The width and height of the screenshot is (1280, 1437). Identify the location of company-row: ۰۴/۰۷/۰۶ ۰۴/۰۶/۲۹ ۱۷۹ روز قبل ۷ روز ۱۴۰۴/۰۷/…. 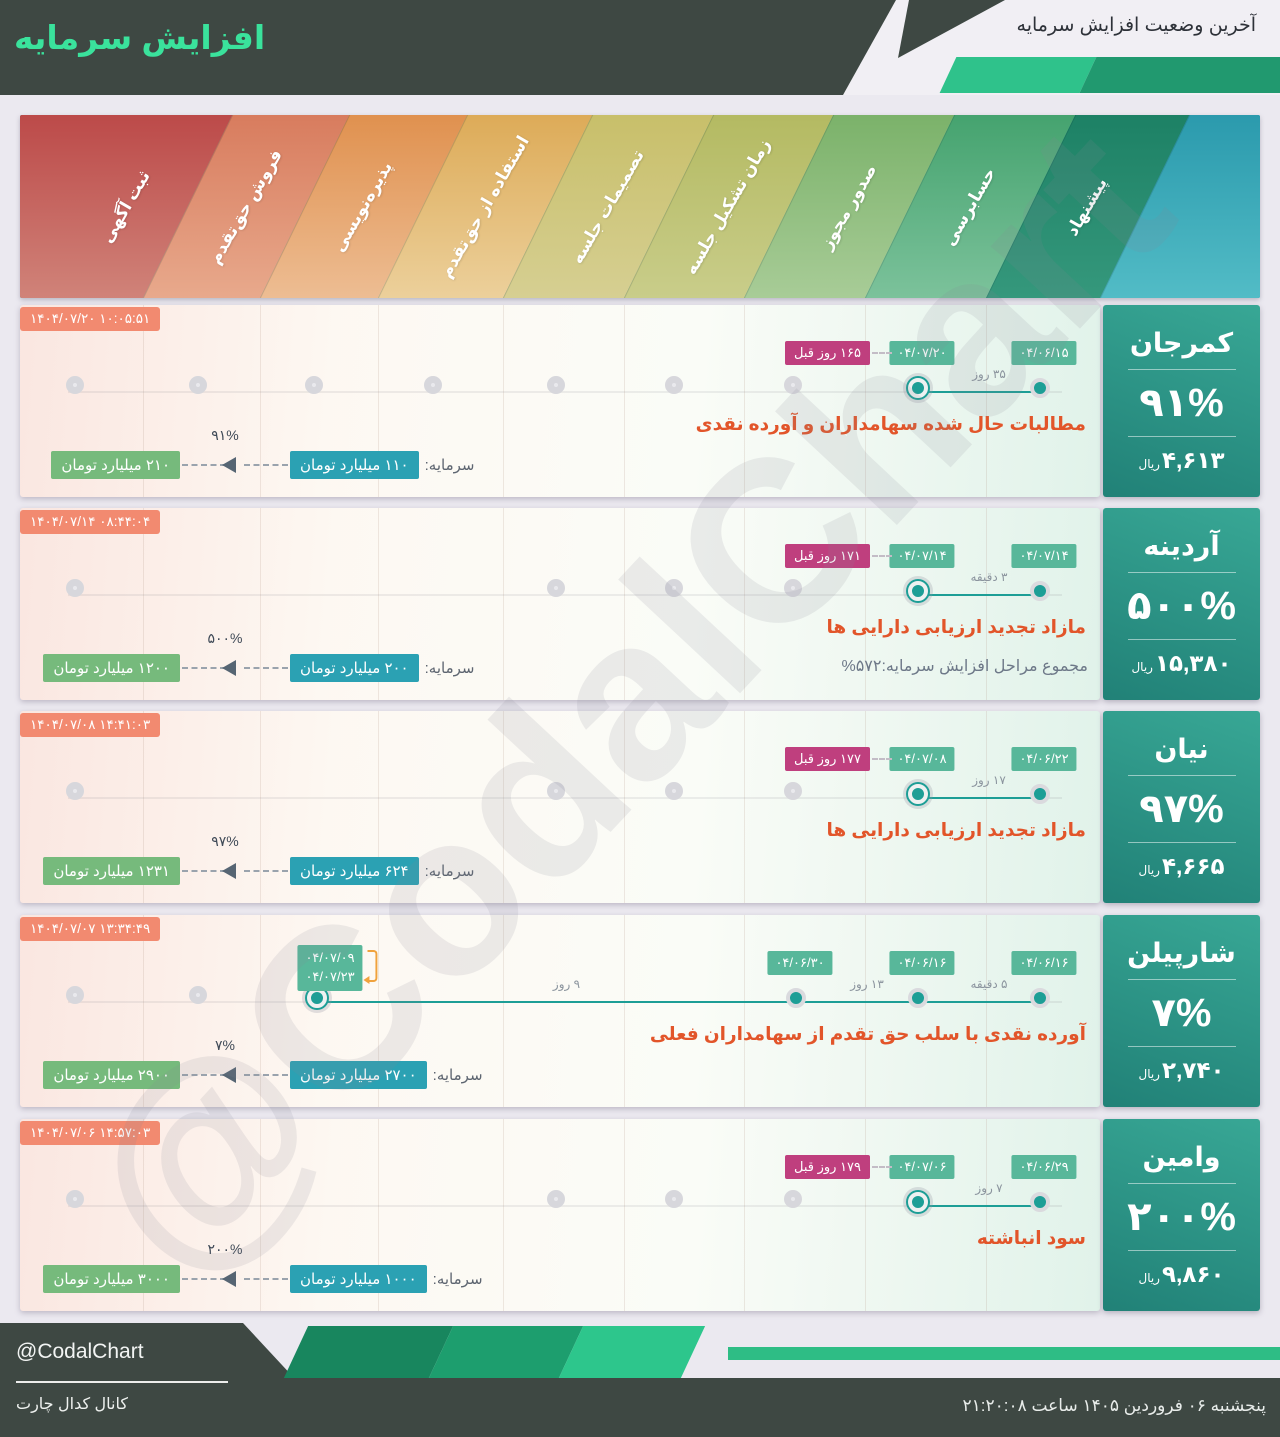
(560, 1215).